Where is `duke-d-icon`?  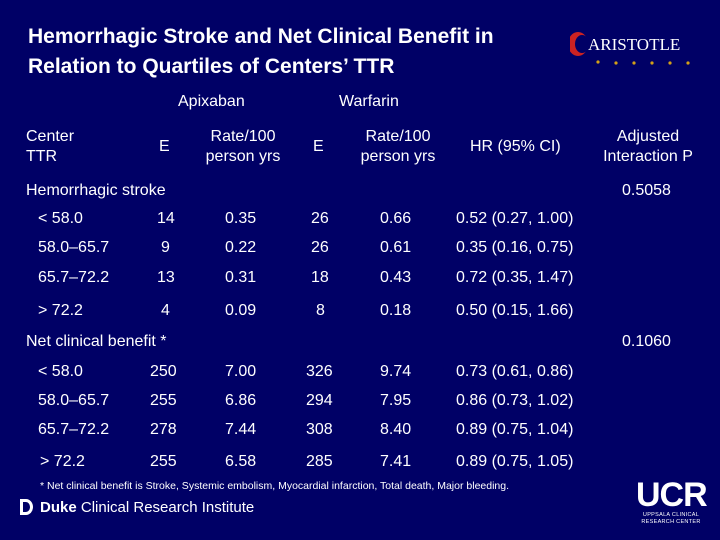 duke-d-icon is located at coordinates (26, 507).